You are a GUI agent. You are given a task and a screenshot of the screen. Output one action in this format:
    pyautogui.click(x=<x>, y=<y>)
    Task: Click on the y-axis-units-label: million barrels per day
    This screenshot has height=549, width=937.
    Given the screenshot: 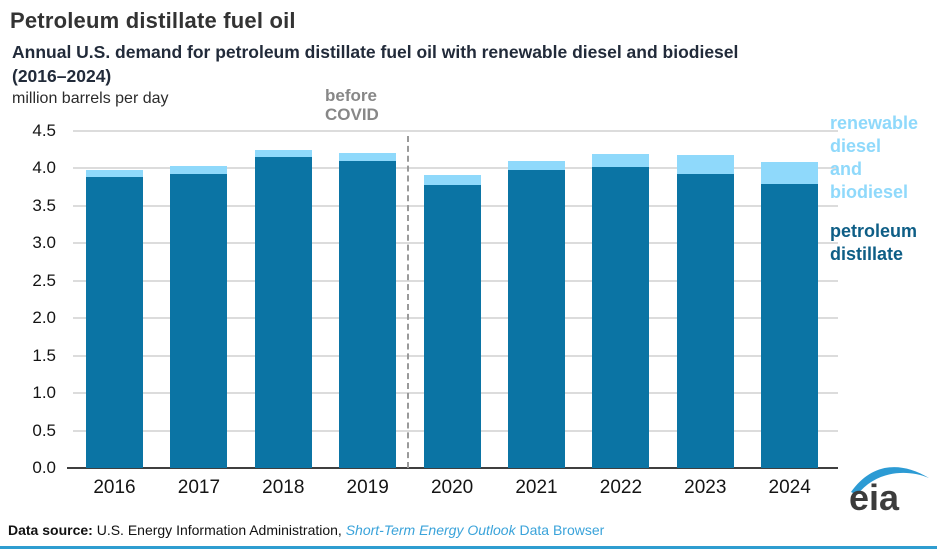 What is the action you would take?
    pyautogui.click(x=90, y=98)
    